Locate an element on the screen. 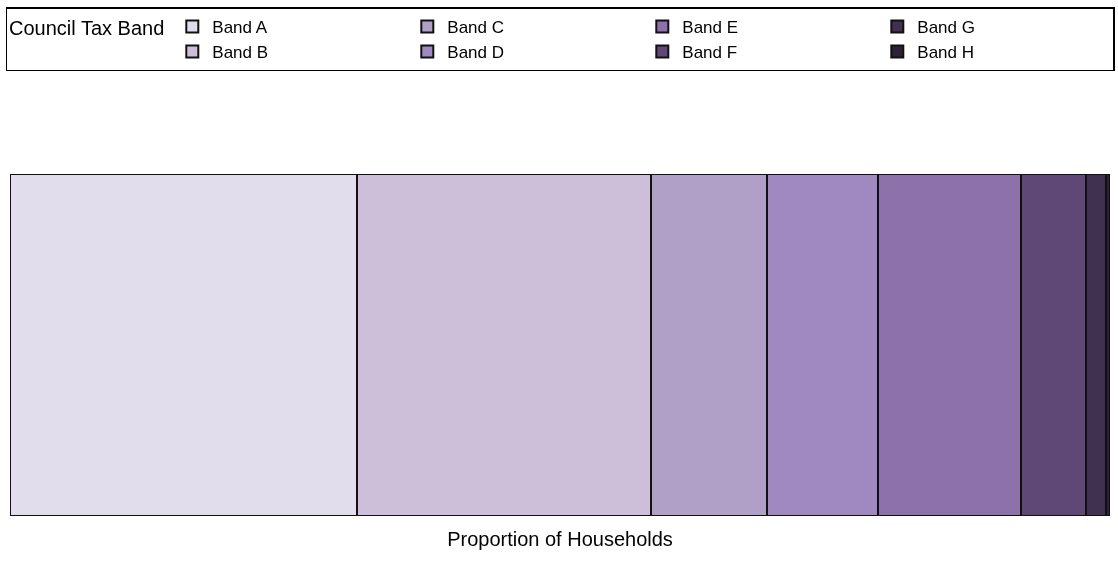 Image resolution: width=1118 pixels, height=576 pixels. legend-label: Band D is located at coordinates (475, 53).